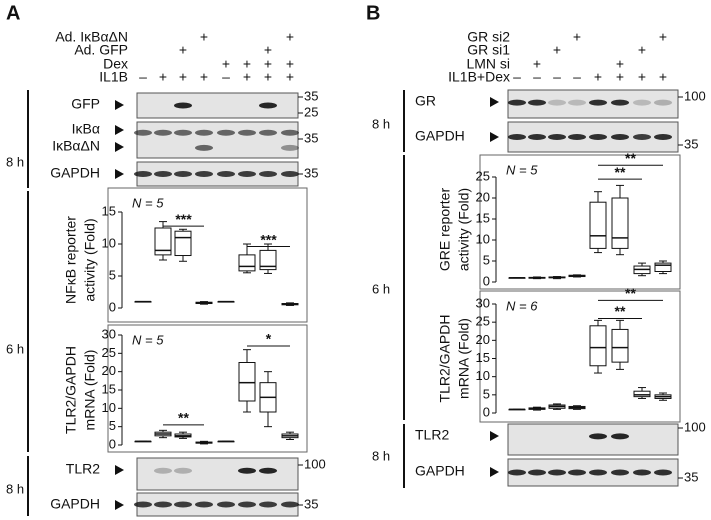 The width and height of the screenshot is (711, 520). What do you see at coordinates (464, 229) in the screenshot?
I see `y-axis-label: activity (Fold)` at bounding box center [464, 229].